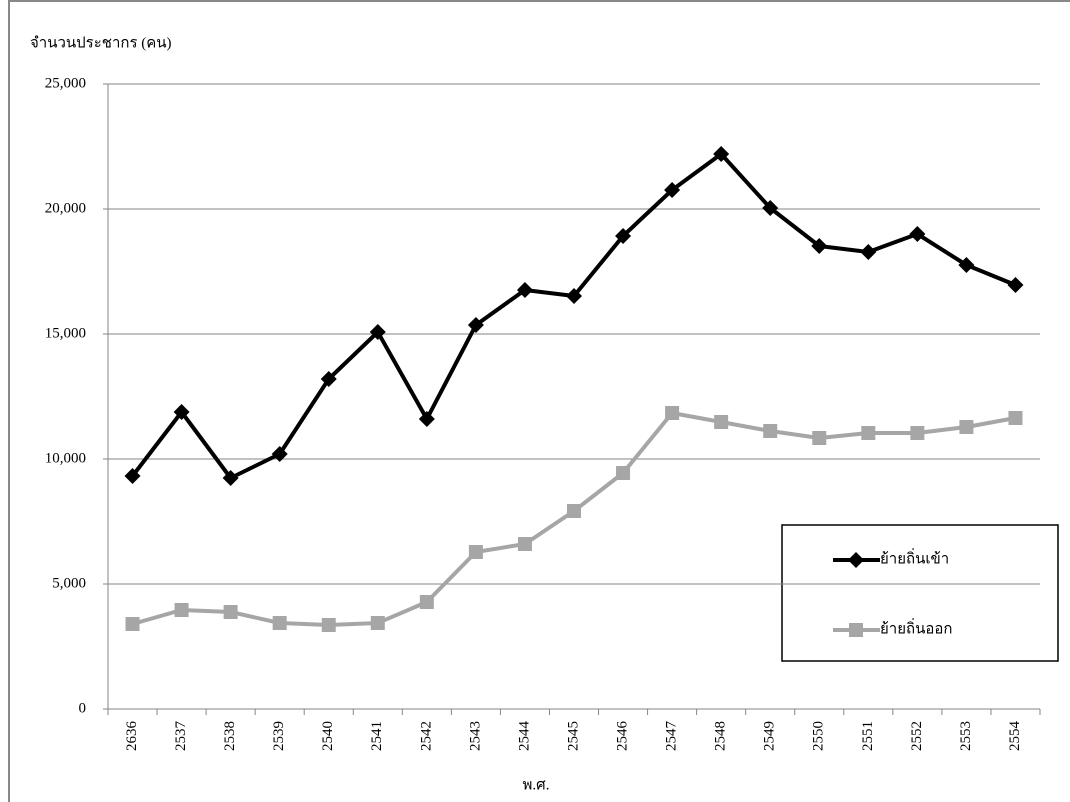 This screenshot has height=802, width=1070. Describe the element at coordinates (916, 627) in the screenshot. I see `legend-label: ย้ายถิ่นออก` at that location.